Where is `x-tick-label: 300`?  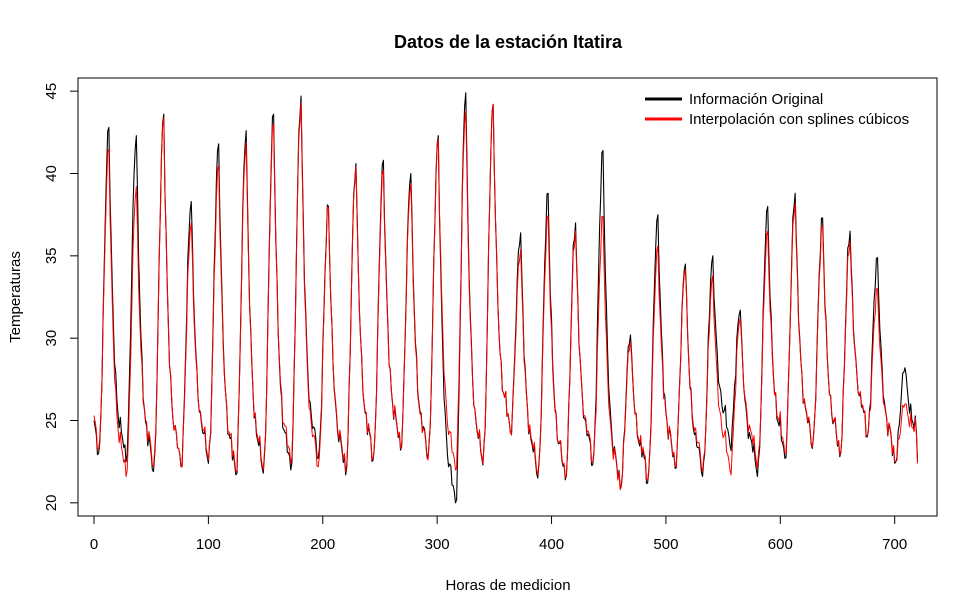
x-tick-label: 300 is located at coordinates (437, 544).